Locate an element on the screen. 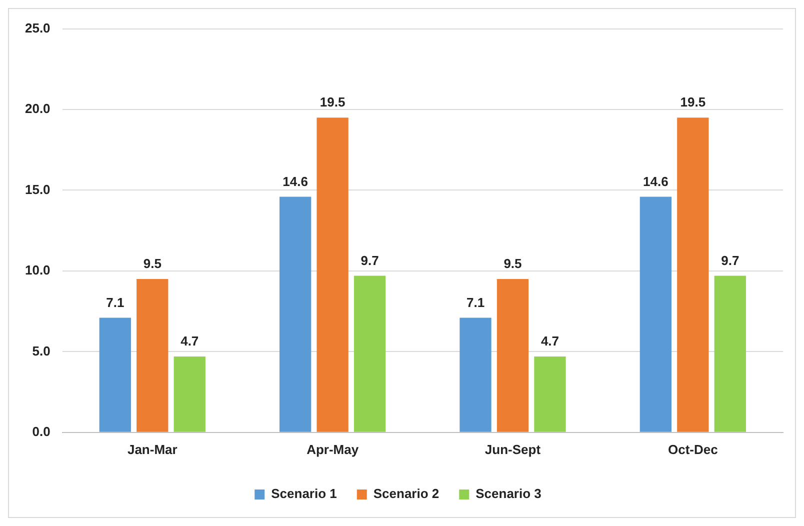  y-tick-label: 15.0 is located at coordinates (37, 189).